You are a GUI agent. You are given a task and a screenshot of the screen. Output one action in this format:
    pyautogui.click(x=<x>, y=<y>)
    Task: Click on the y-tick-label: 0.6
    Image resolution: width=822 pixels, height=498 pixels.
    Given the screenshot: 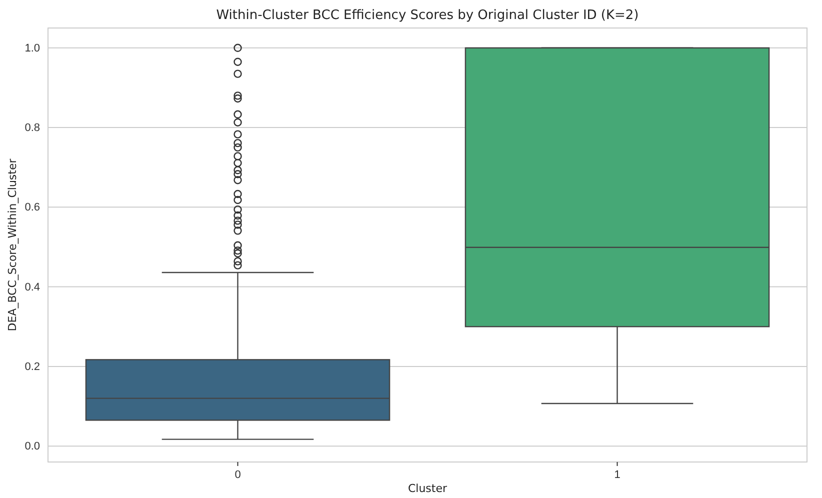 What is the action you would take?
    pyautogui.click(x=32, y=208)
    